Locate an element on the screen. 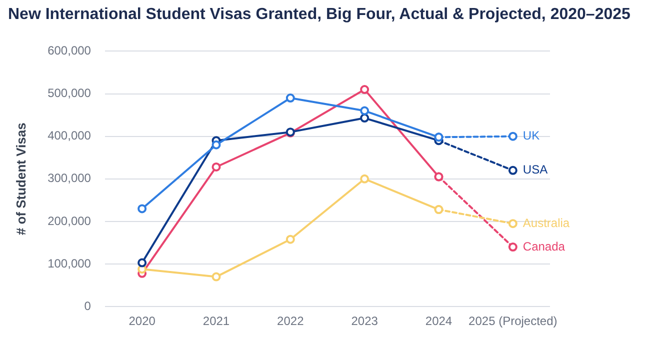  y-tick-label: 0 is located at coordinates (88, 305).